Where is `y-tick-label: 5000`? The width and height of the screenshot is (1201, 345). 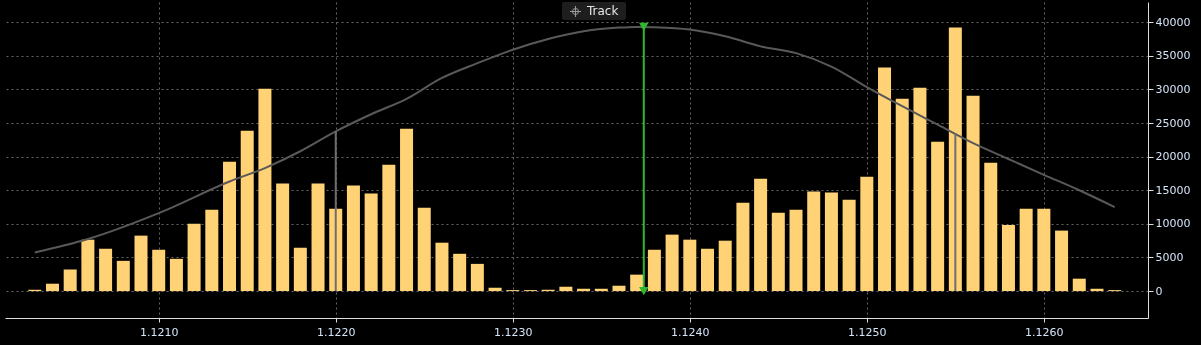
y-tick-label: 5000 is located at coordinates (1169, 257).